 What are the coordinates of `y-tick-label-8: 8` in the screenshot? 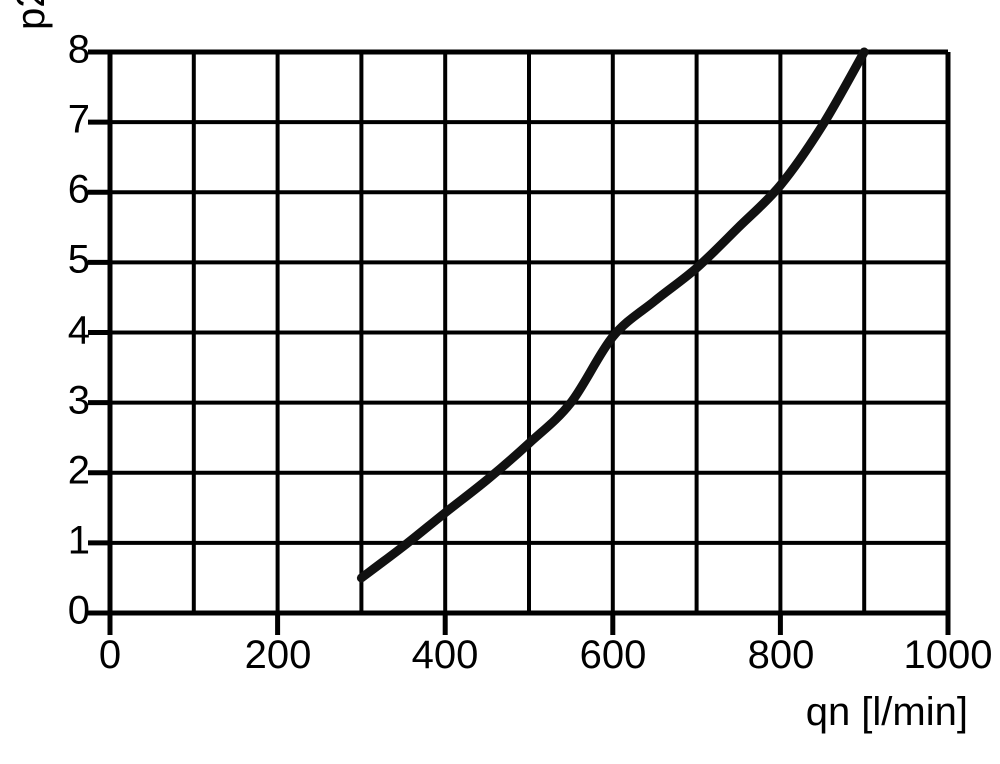 It's located at (79, 50).